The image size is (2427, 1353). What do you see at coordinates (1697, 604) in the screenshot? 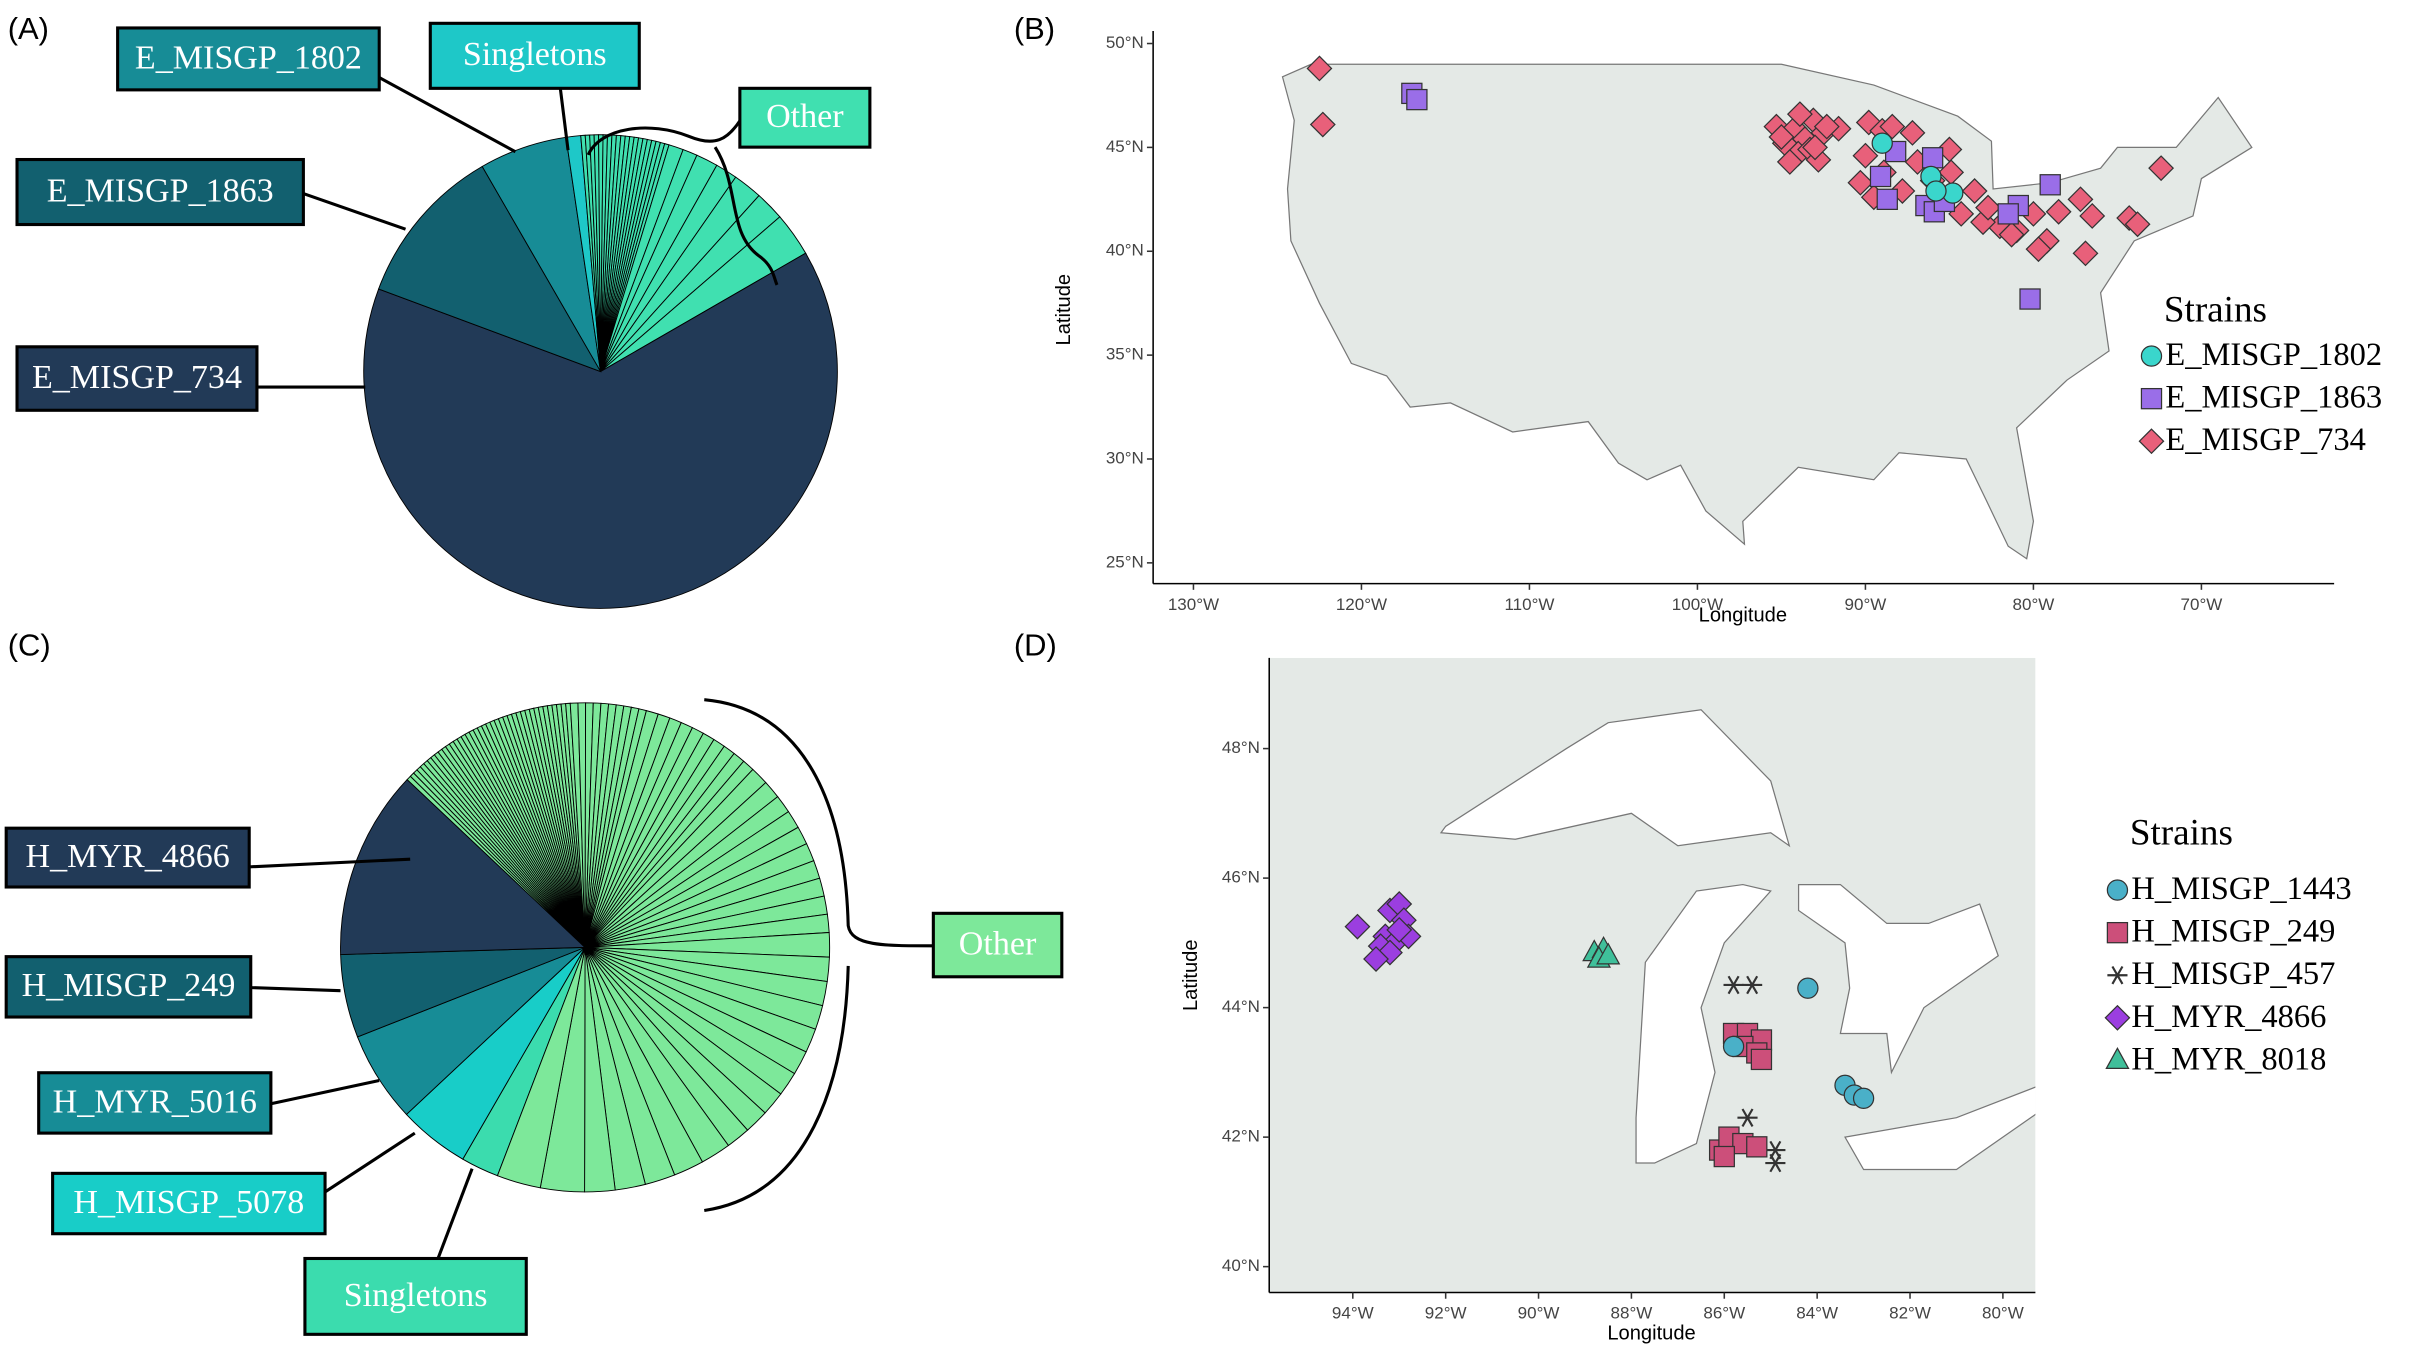
I see `x-tick-label: 100°W` at bounding box center [1697, 604].